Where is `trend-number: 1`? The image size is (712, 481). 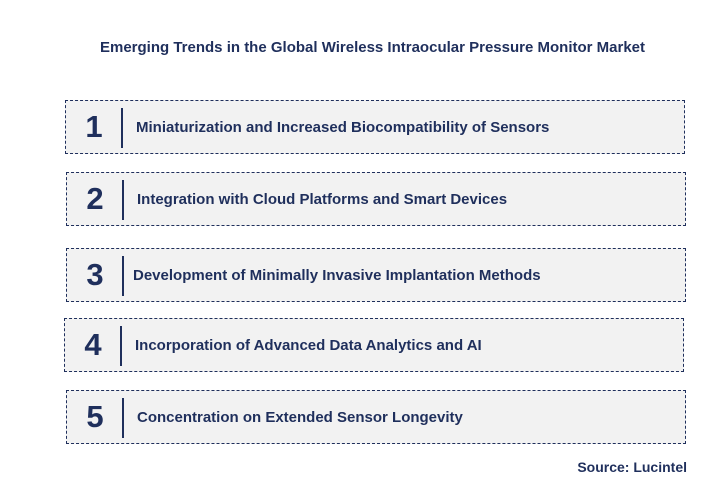
trend-number: 1 is located at coordinates (94, 126).